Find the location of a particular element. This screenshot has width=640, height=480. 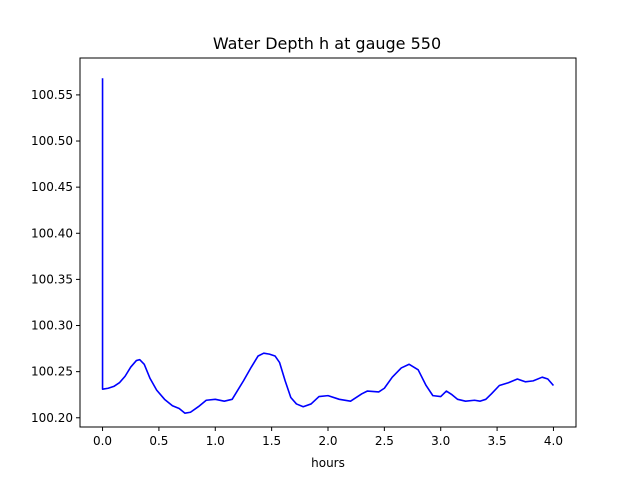

x-axis: 0.0 0.5 1.0 1.5 2.0 2.5 3.0 3.5 4.0 is located at coordinates (328, 437).